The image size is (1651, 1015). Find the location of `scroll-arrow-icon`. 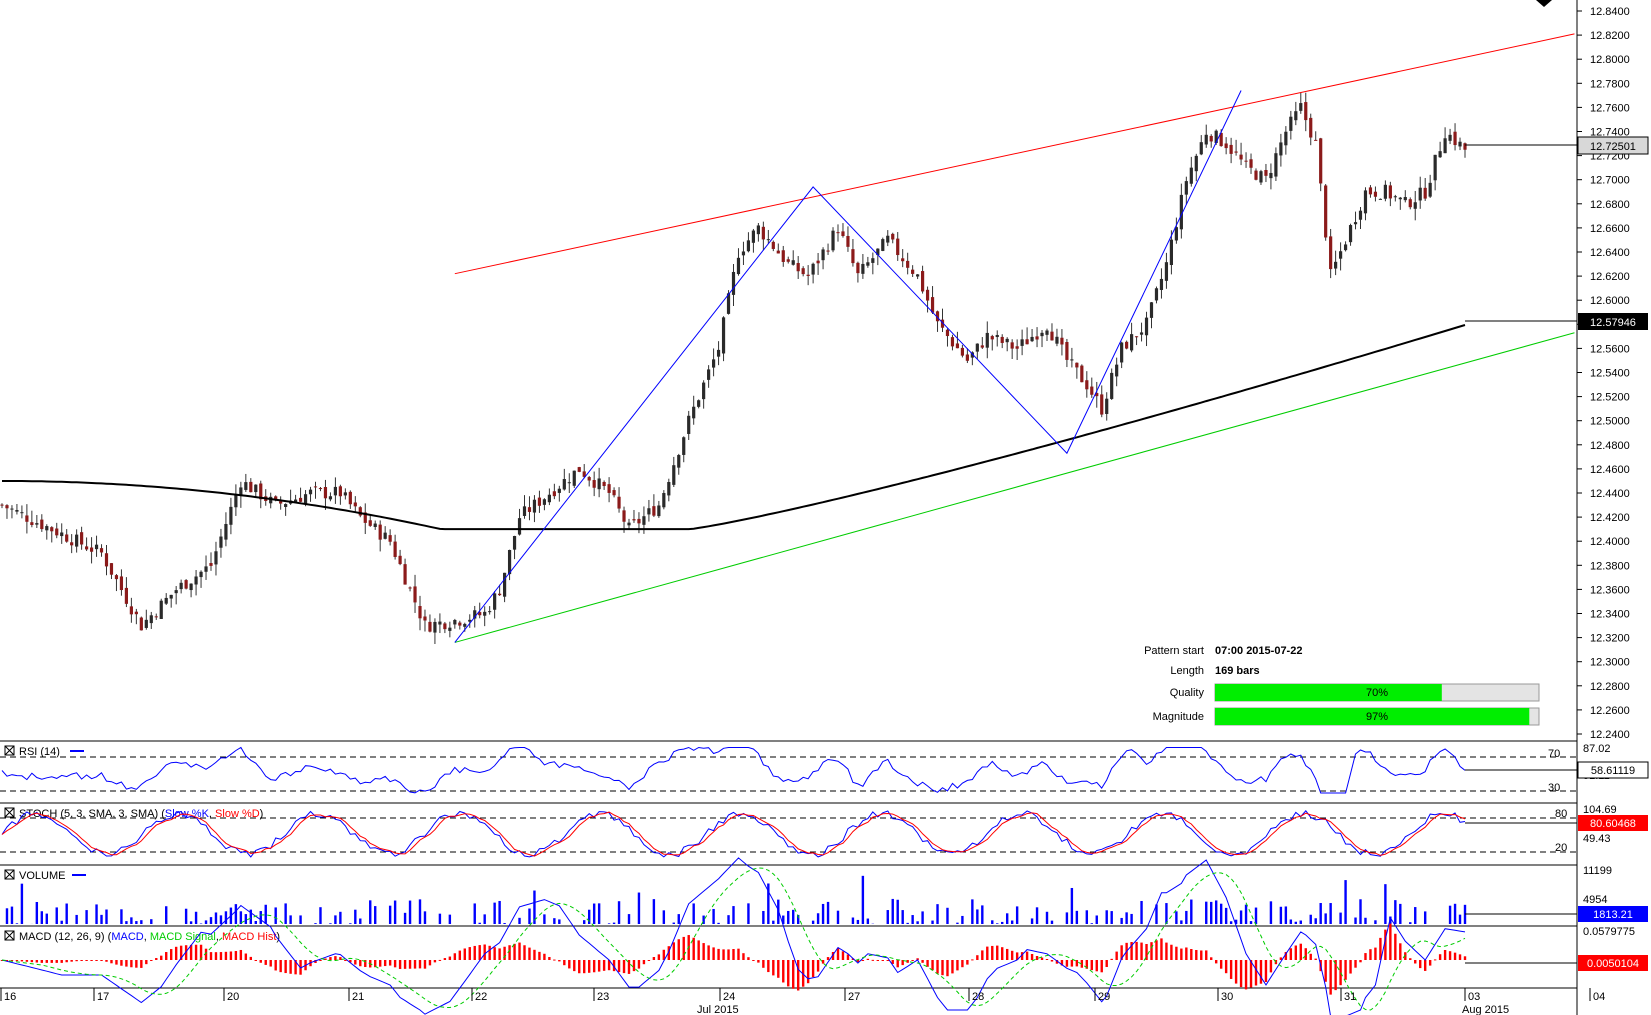

scroll-arrow-icon is located at coordinates (1544, 3).